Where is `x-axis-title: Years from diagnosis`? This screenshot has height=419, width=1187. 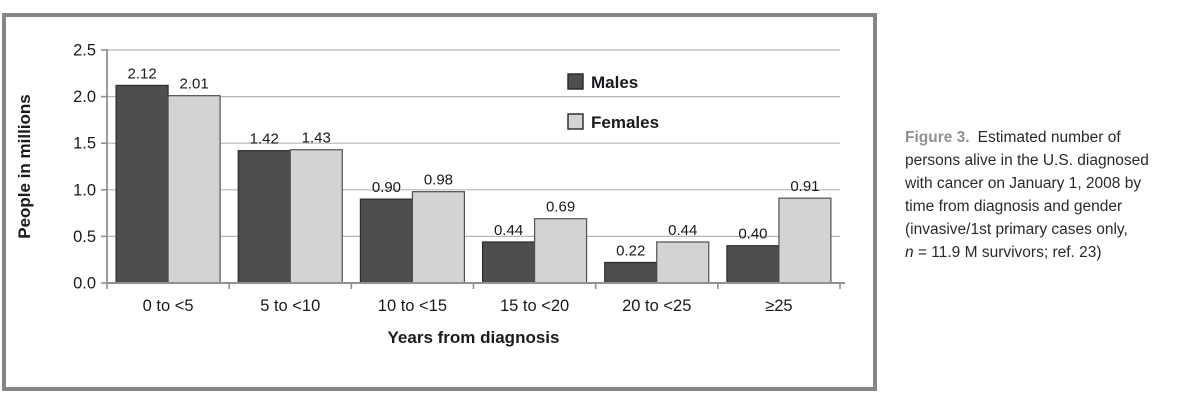 x-axis-title: Years from diagnosis is located at coordinates (474, 337).